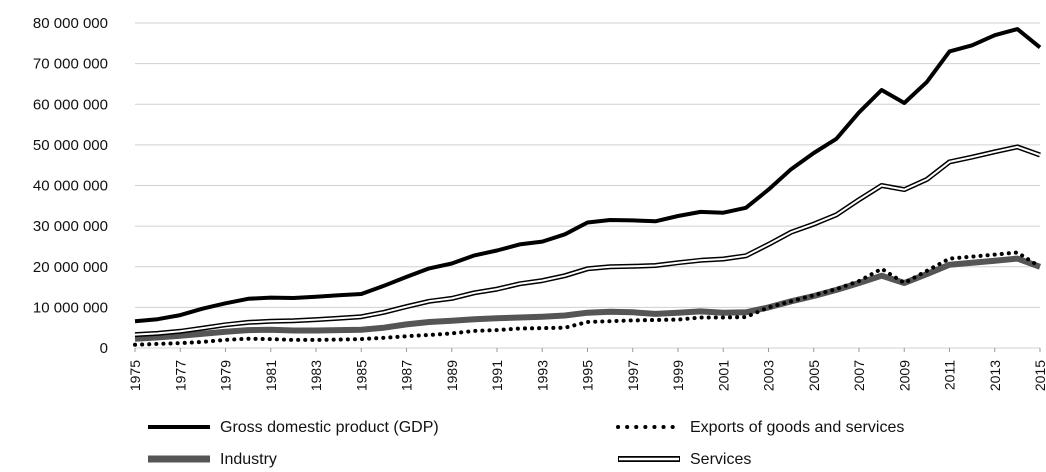 The width and height of the screenshot is (1046, 472). What do you see at coordinates (70, 267) in the screenshot?
I see `y-tick-label: 20 000 000` at bounding box center [70, 267].